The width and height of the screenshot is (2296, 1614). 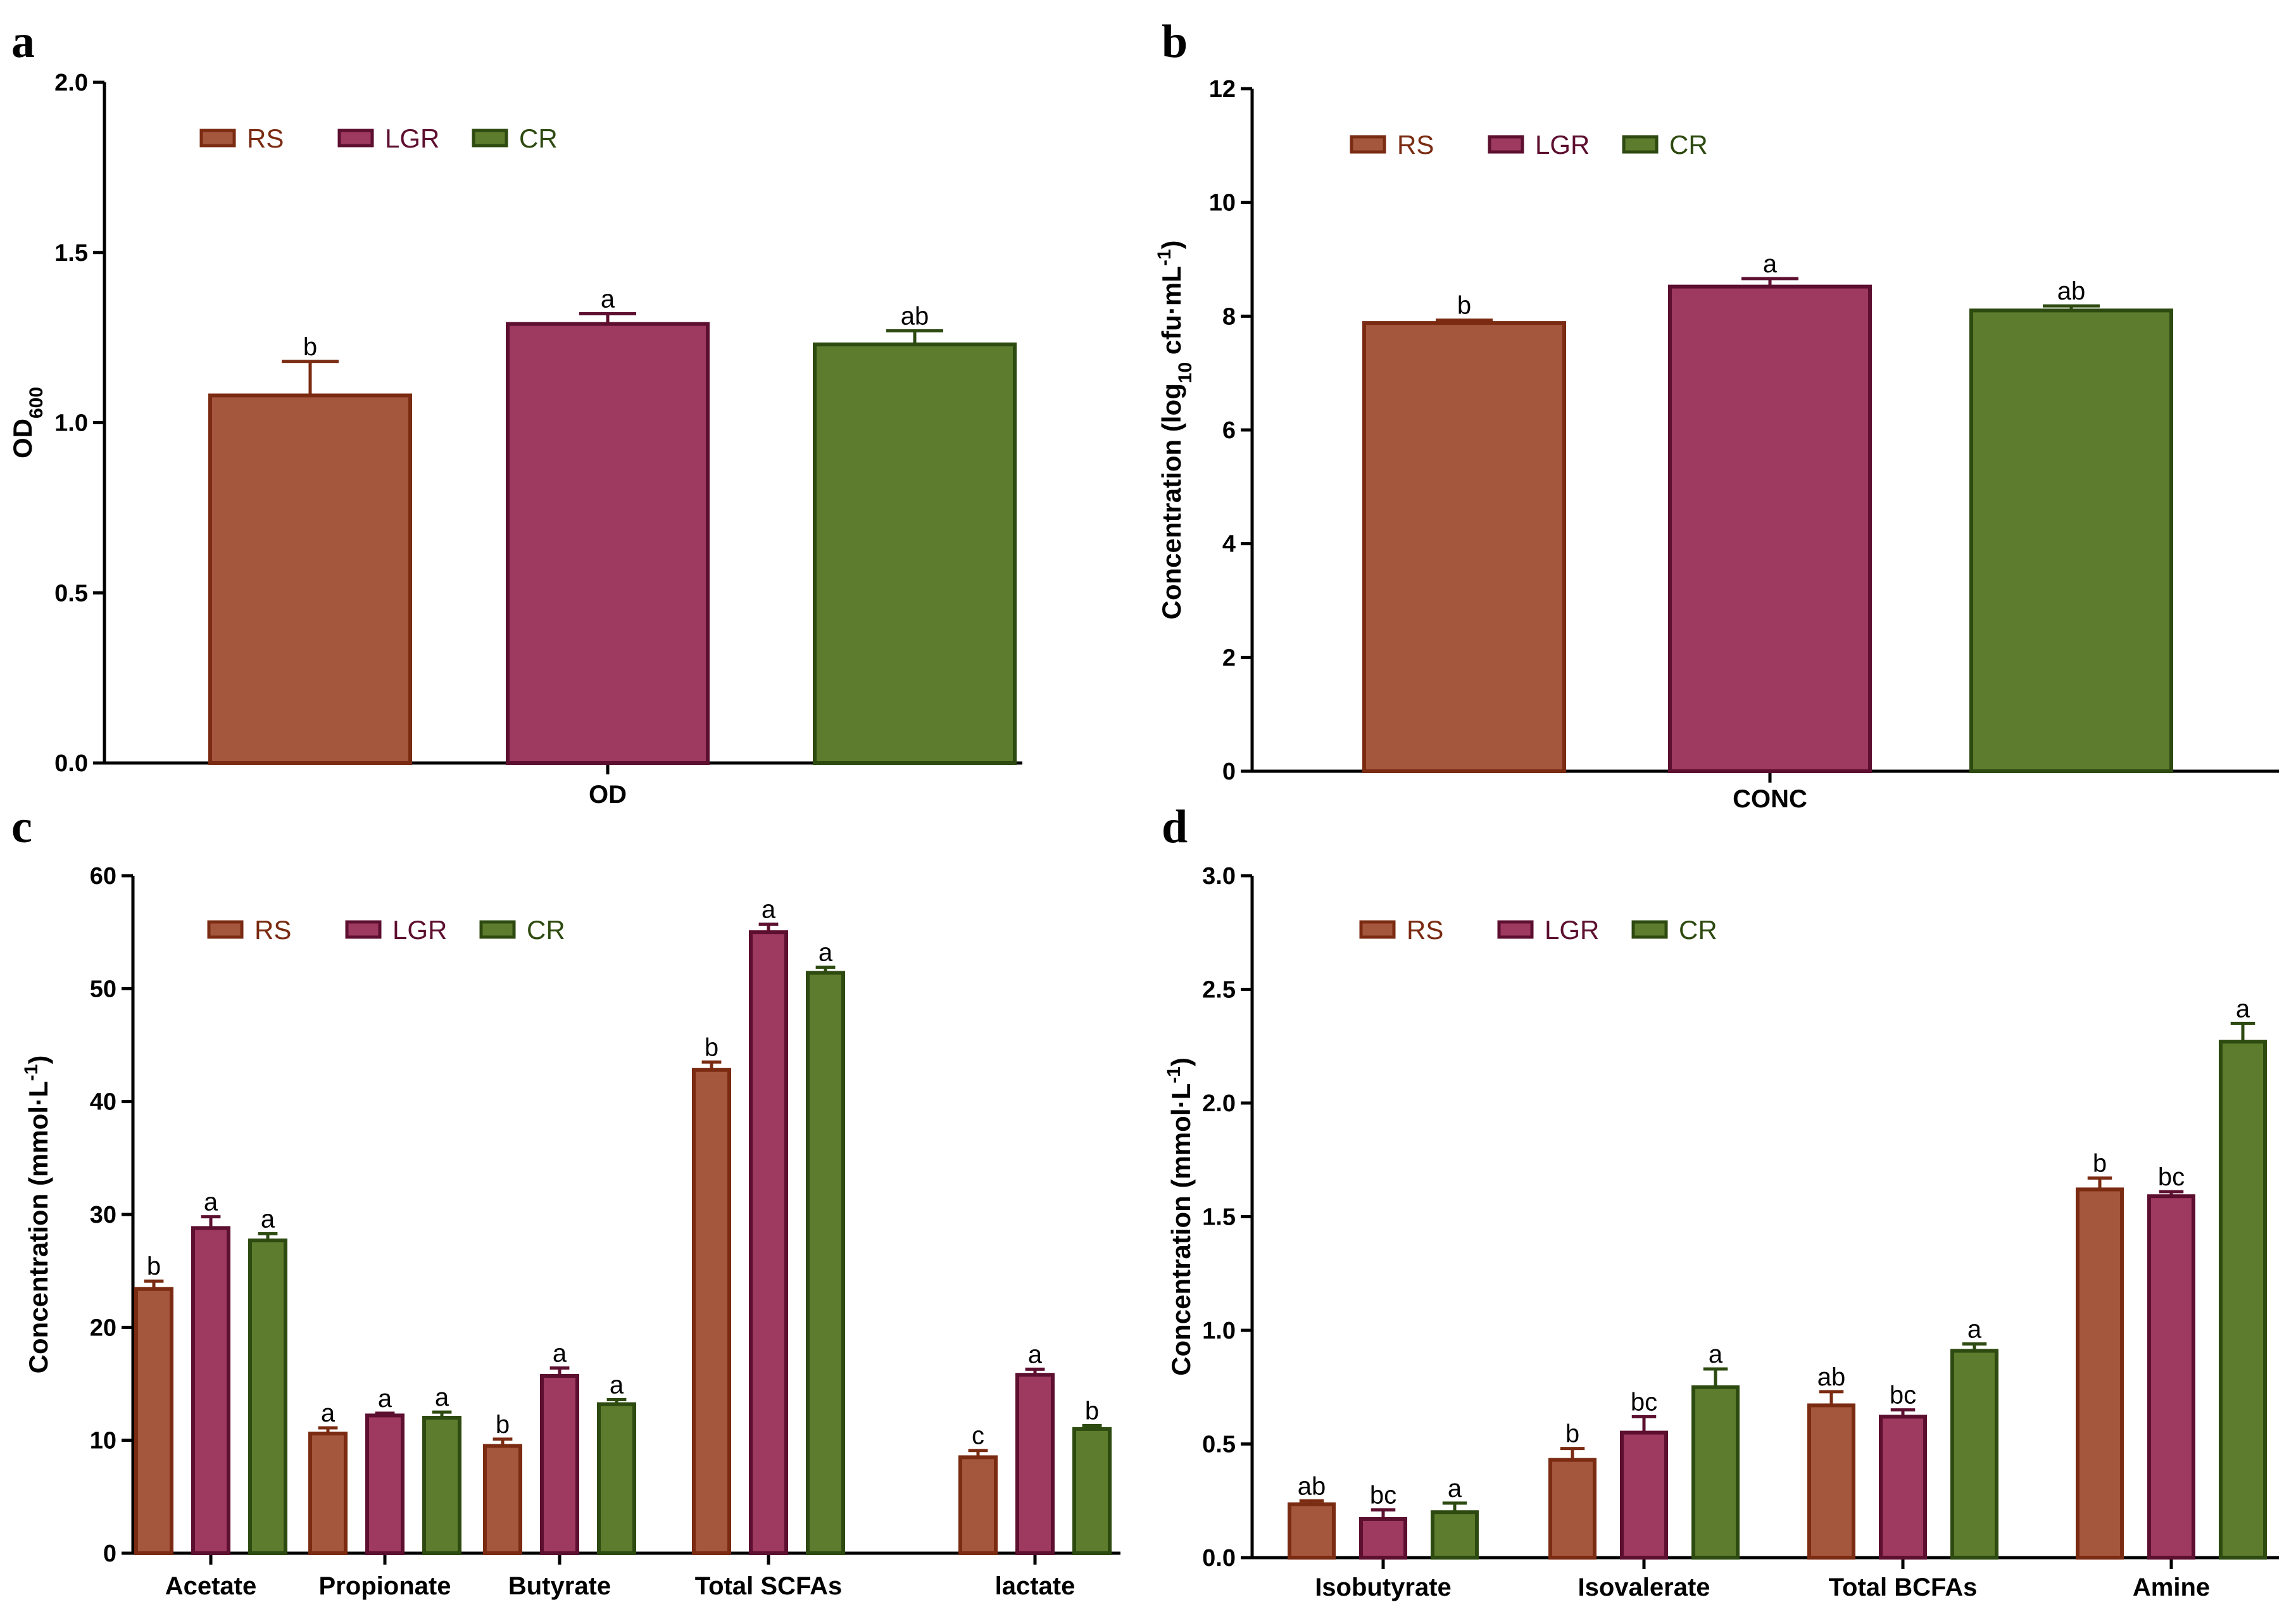 I want to click on y-tick-label: 40, so click(x=103, y=1102).